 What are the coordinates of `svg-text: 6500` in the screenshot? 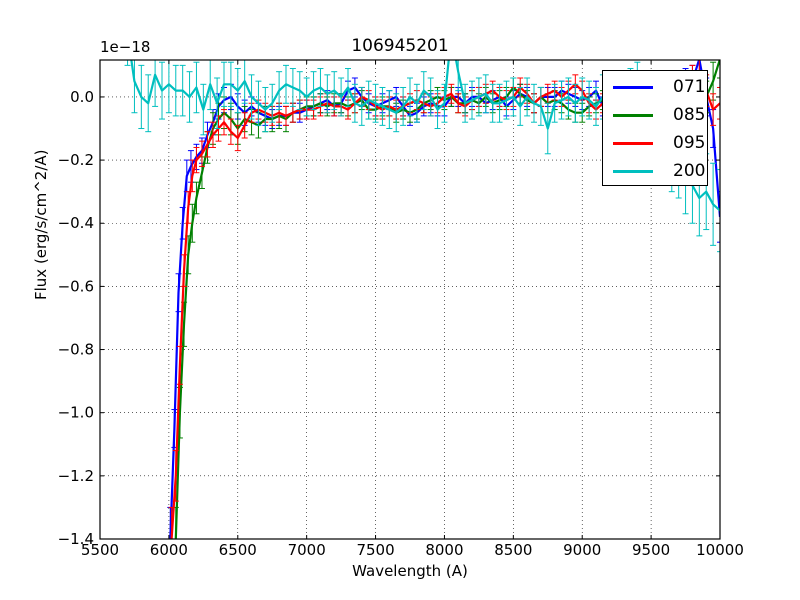 It's located at (238, 550).